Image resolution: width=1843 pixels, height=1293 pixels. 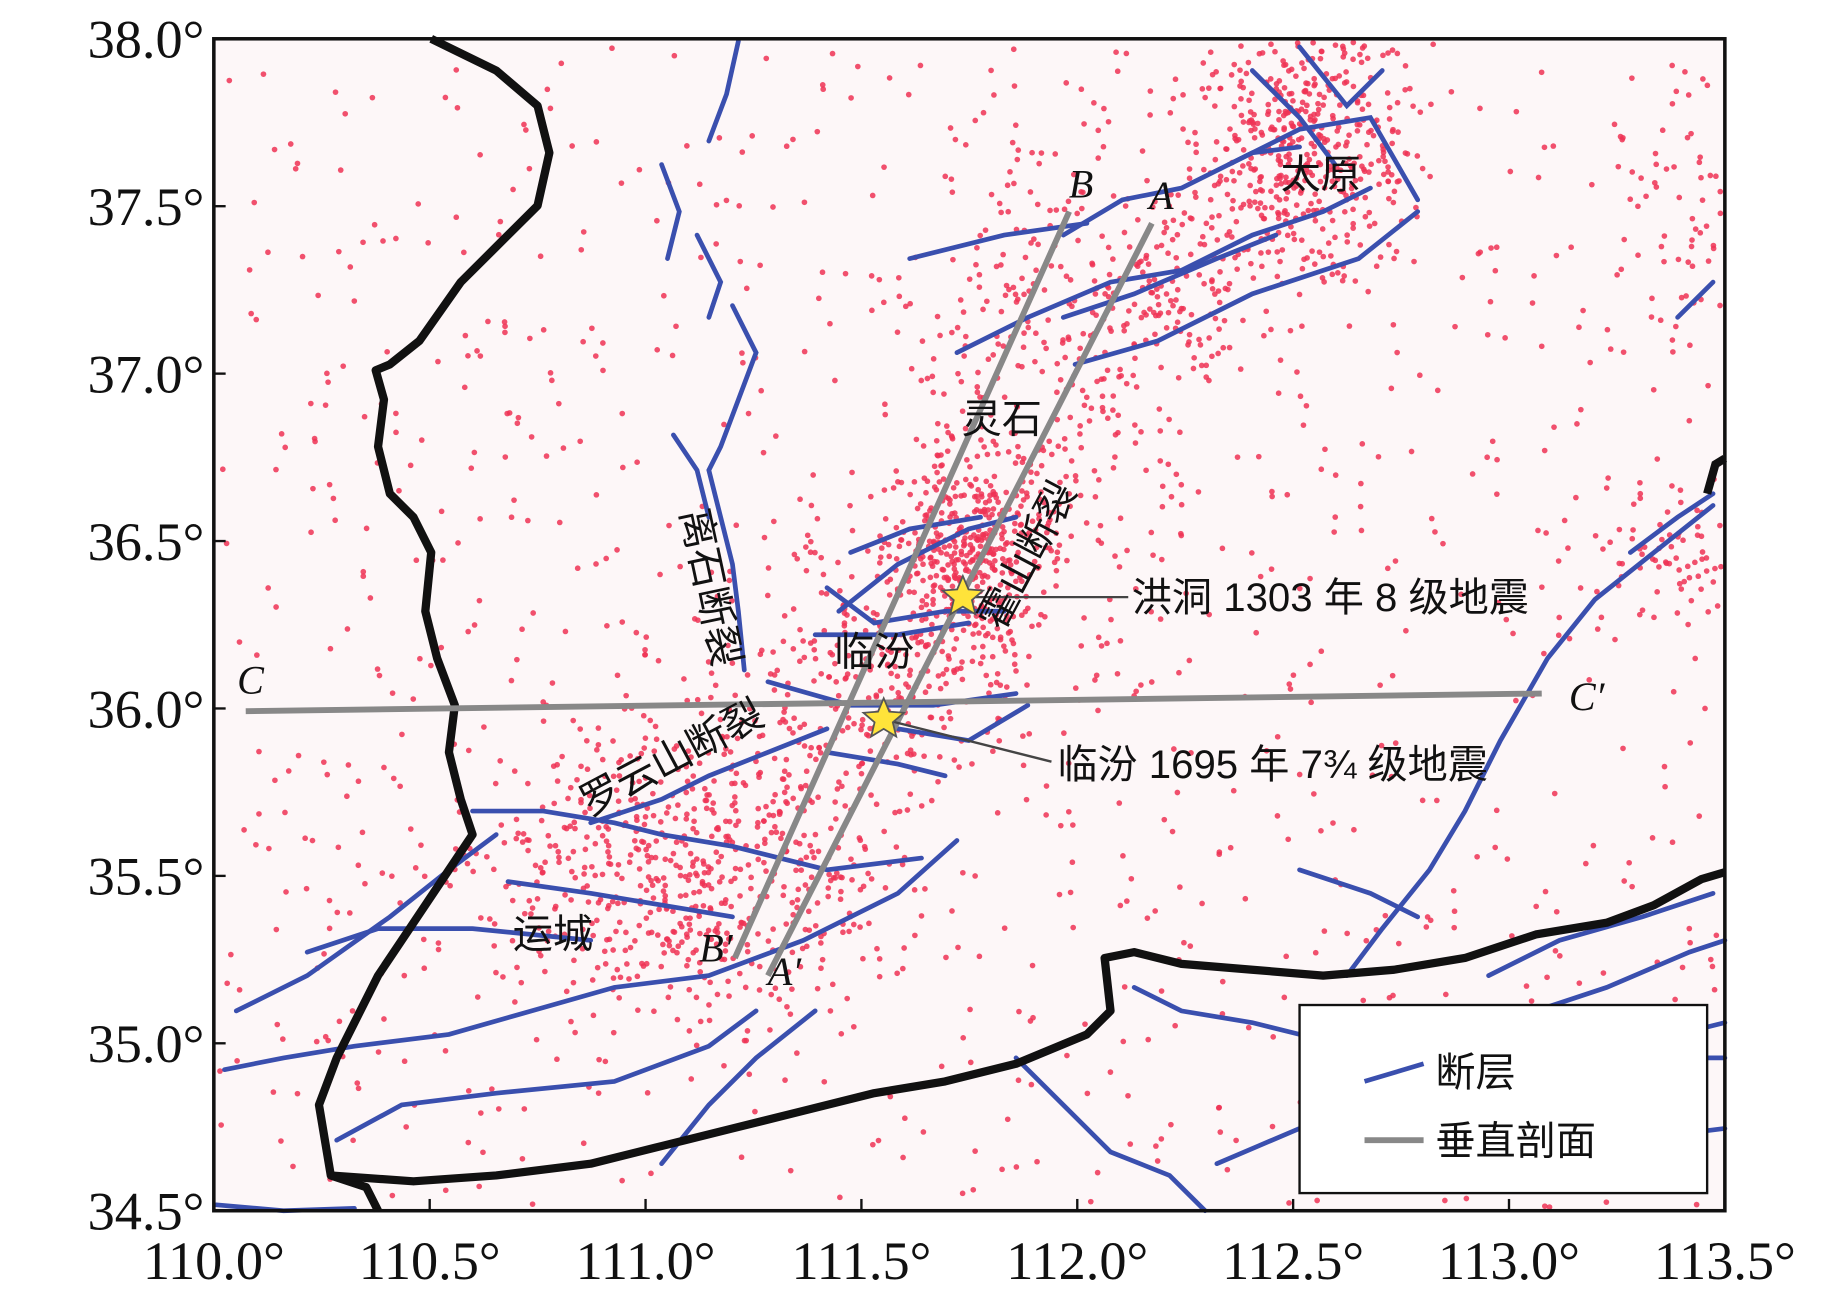 What do you see at coordinates (434, 624) in the screenshot?
I see `province-border` at bounding box center [434, 624].